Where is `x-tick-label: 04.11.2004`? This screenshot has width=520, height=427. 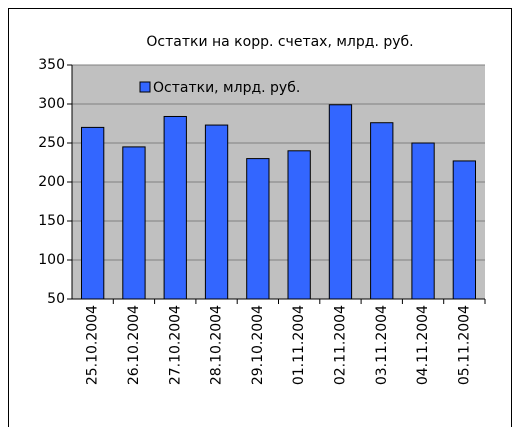
x-tick-label: 04.11.2004 is located at coordinates (423, 345).